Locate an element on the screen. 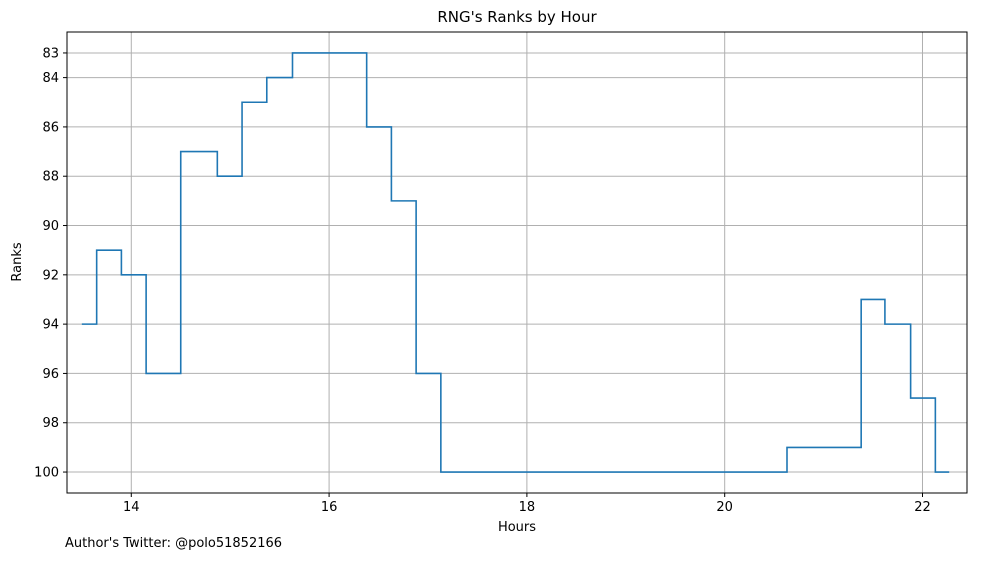 This screenshot has width=1005, height=562. x-axis-label: Hours is located at coordinates (517, 527).